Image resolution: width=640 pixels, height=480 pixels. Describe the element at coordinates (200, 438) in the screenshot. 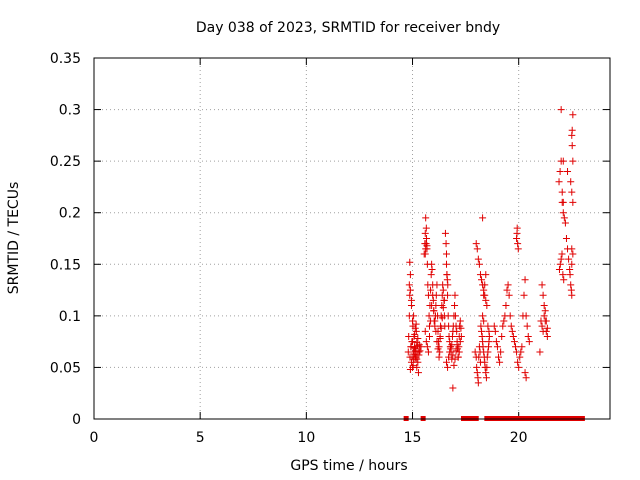

I see `x-tick-label: 5` at that location.